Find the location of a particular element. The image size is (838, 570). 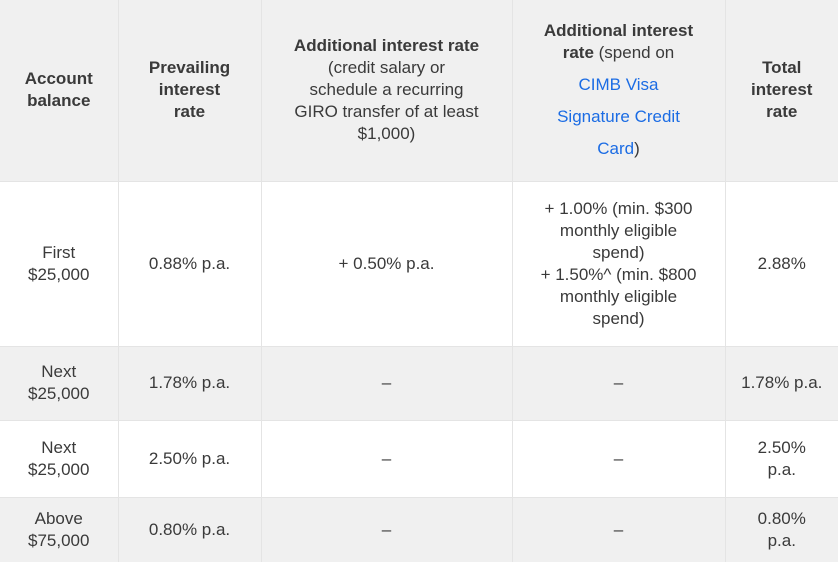

table-row: Next $25,000 1.78% p.a. – – 1.78% p.a. is located at coordinates (419, 383).